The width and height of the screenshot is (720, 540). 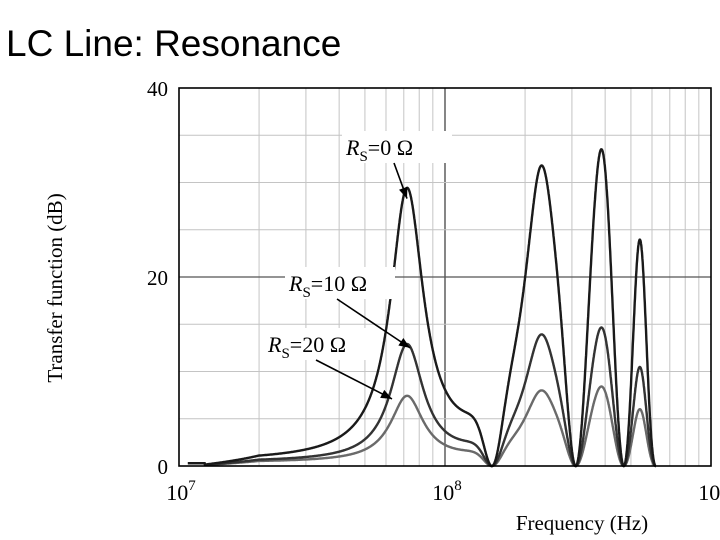 I want to click on y-tick-label: 40, so click(x=157, y=89).